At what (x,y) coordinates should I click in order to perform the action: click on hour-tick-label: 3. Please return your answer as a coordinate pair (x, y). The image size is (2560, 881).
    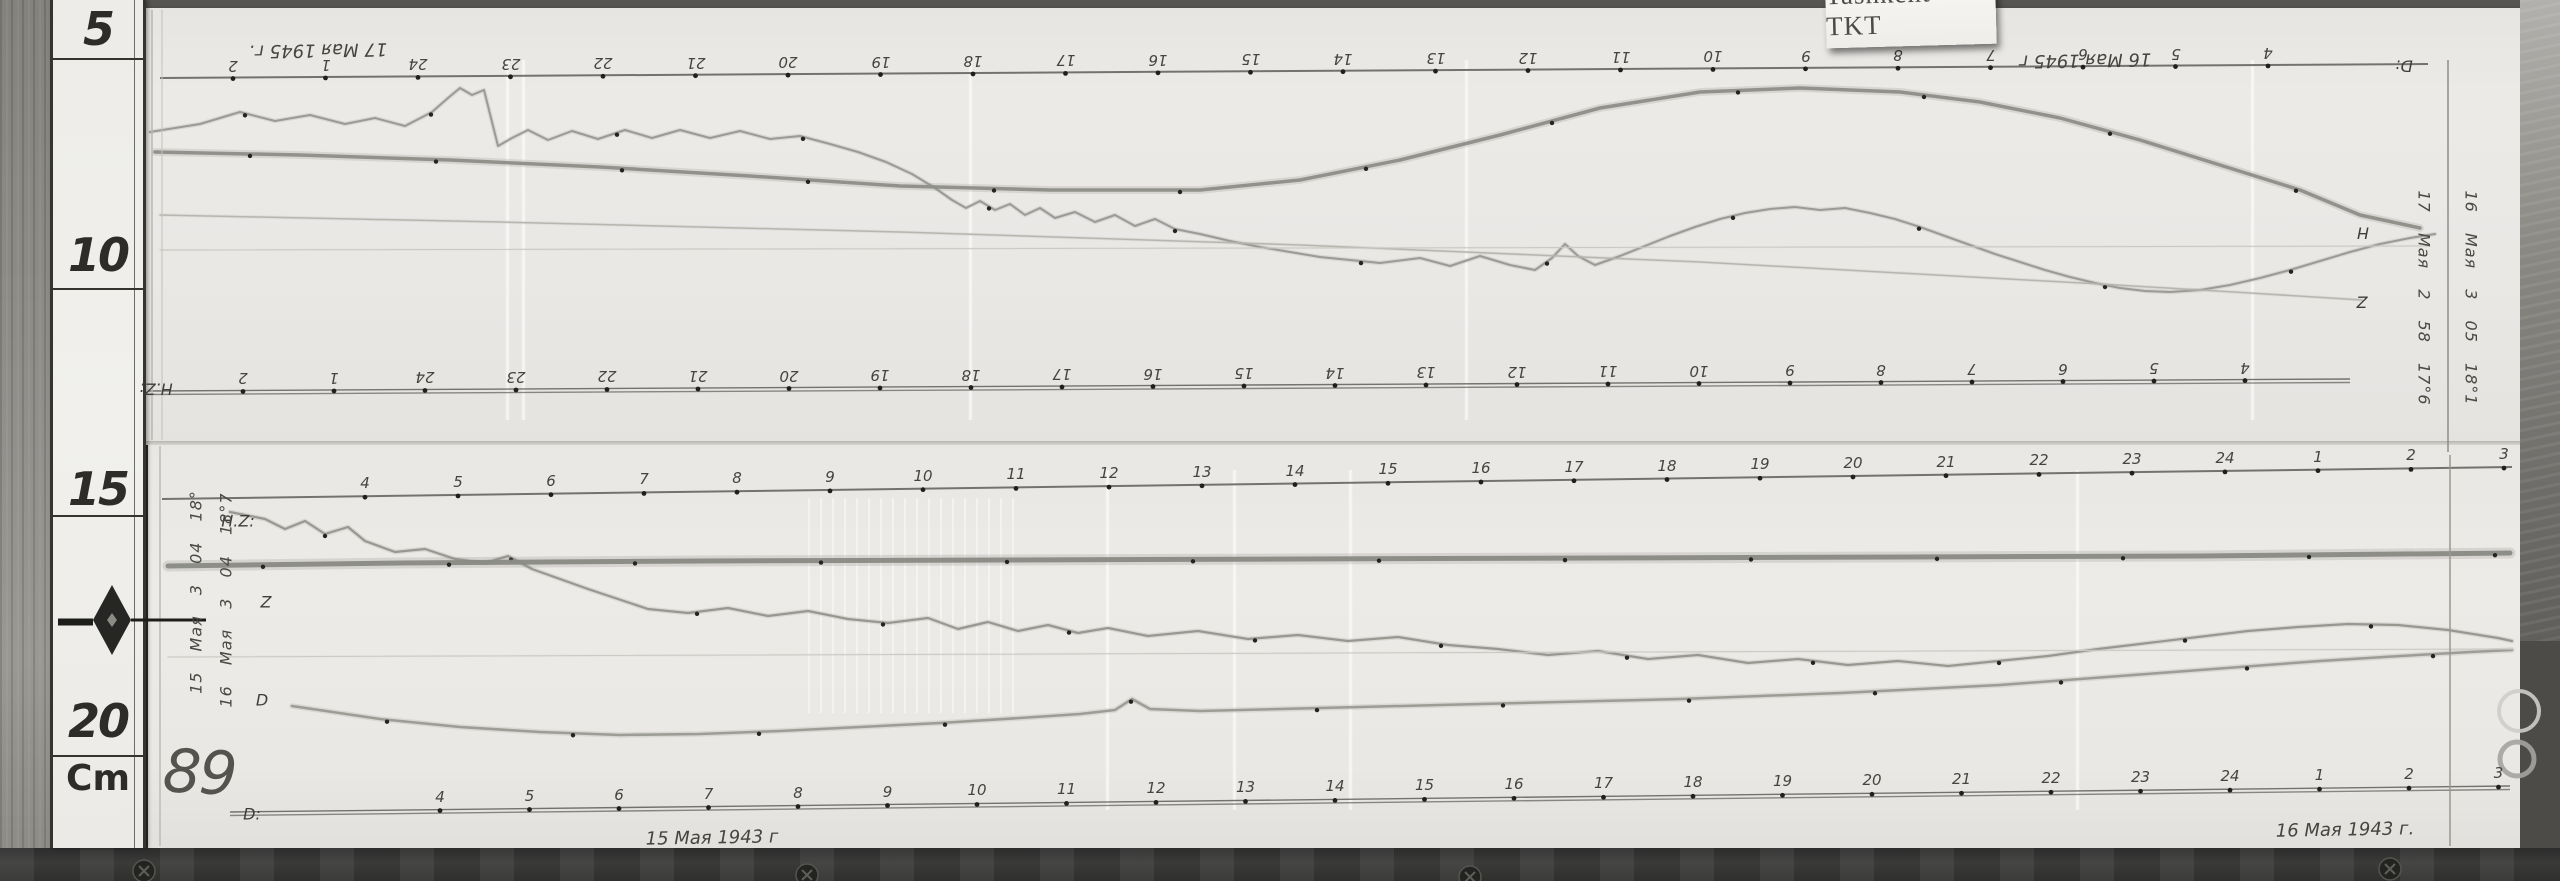
    Looking at the image, I should click on (2504, 454).